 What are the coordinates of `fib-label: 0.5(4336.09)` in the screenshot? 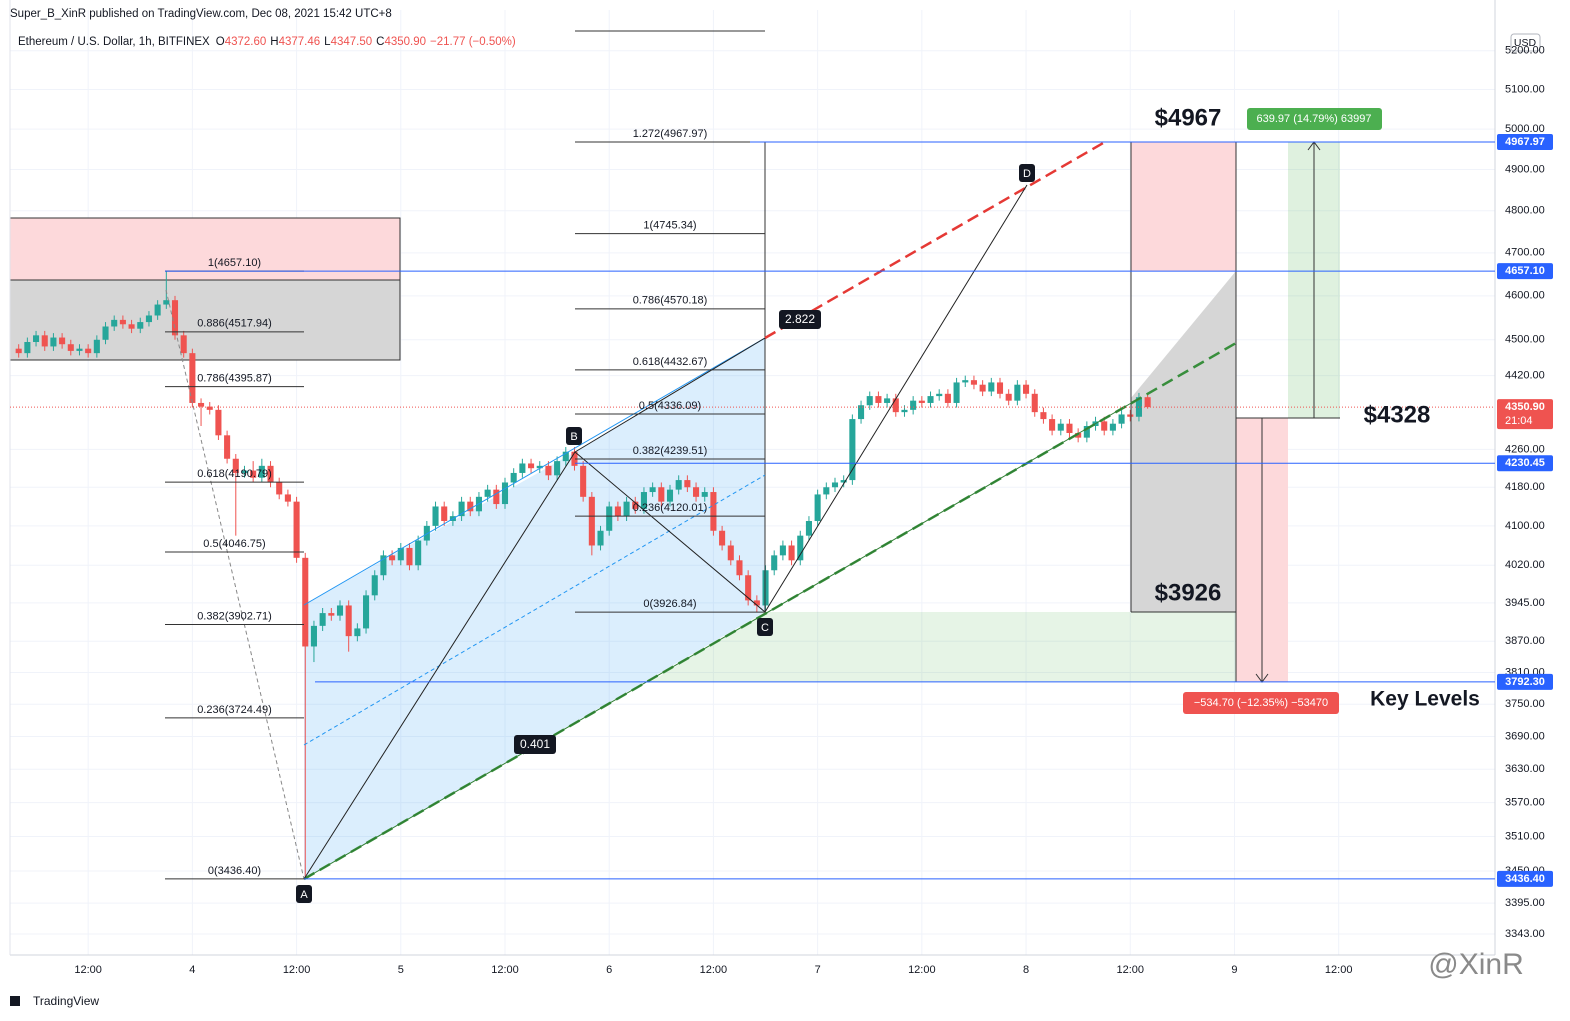 It's located at (670, 406).